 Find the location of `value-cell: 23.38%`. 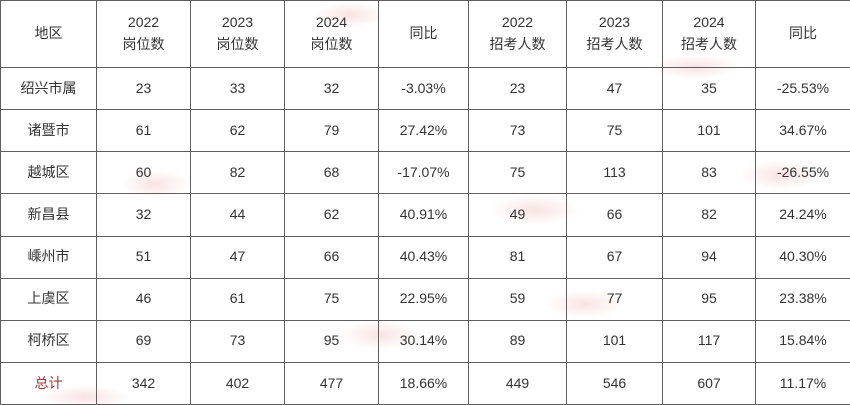

value-cell: 23.38% is located at coordinates (802, 299).